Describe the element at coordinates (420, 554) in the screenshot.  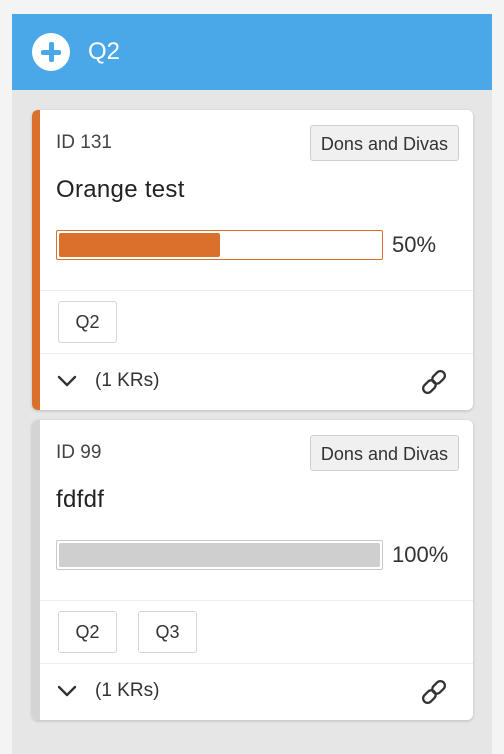
I see `progress-percent: 100%` at that location.